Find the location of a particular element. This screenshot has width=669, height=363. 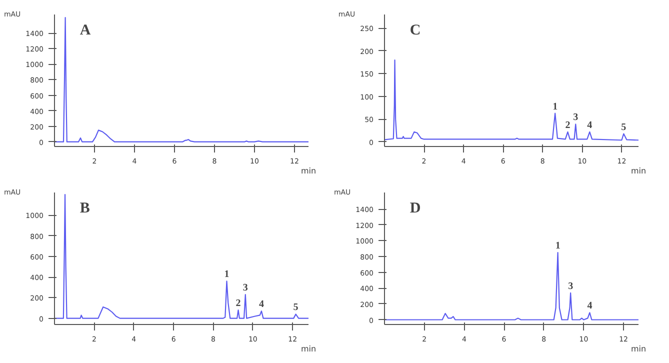

text: B is located at coordinates (85, 208).